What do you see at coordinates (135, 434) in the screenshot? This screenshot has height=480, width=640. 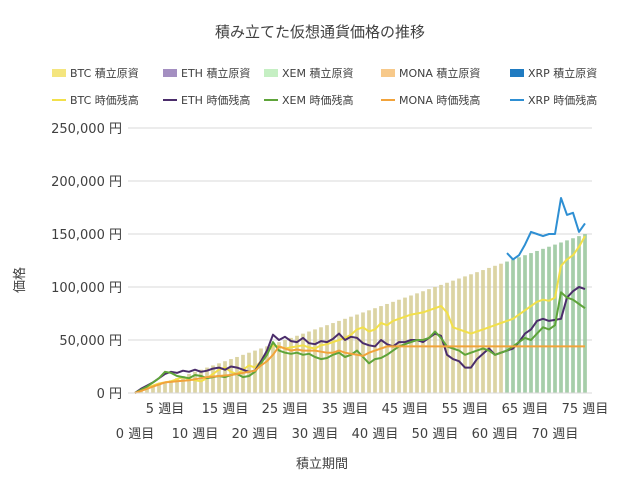 I see `x-tick-label: 0 週目` at bounding box center [135, 434].